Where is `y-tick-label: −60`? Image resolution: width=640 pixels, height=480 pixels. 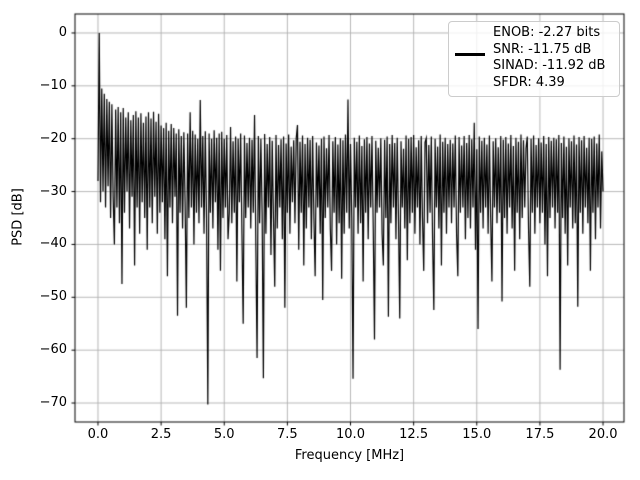
y-tick-label: −60 is located at coordinates (53, 350).